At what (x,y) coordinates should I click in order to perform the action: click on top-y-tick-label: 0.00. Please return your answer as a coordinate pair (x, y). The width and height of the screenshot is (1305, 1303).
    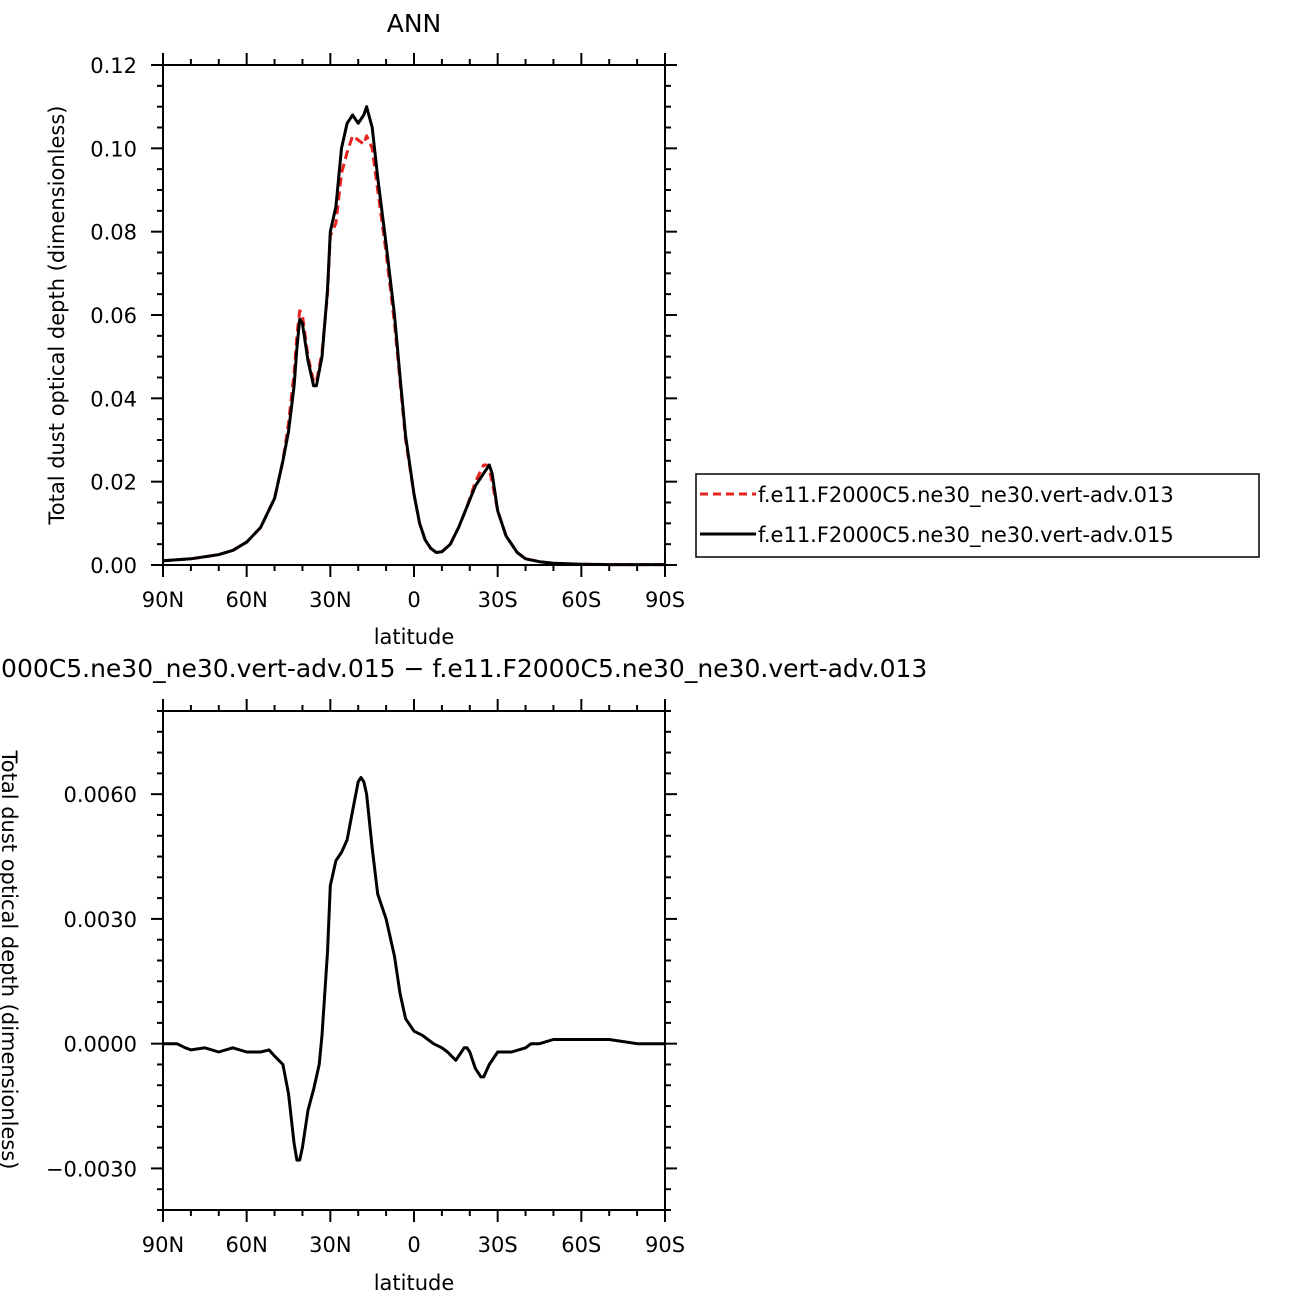
    Looking at the image, I should click on (113, 566).